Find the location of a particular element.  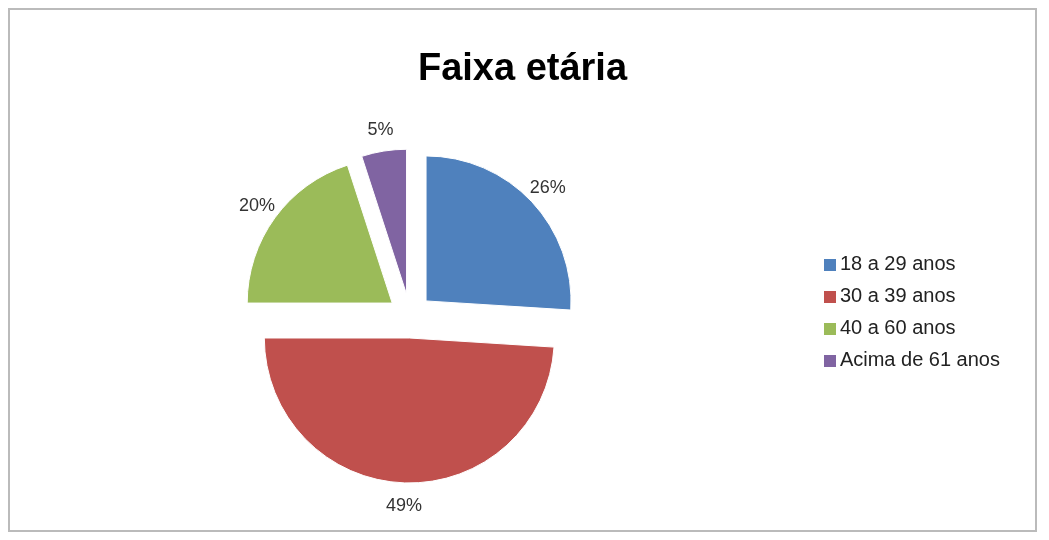

data-label: 49% is located at coordinates (404, 504).